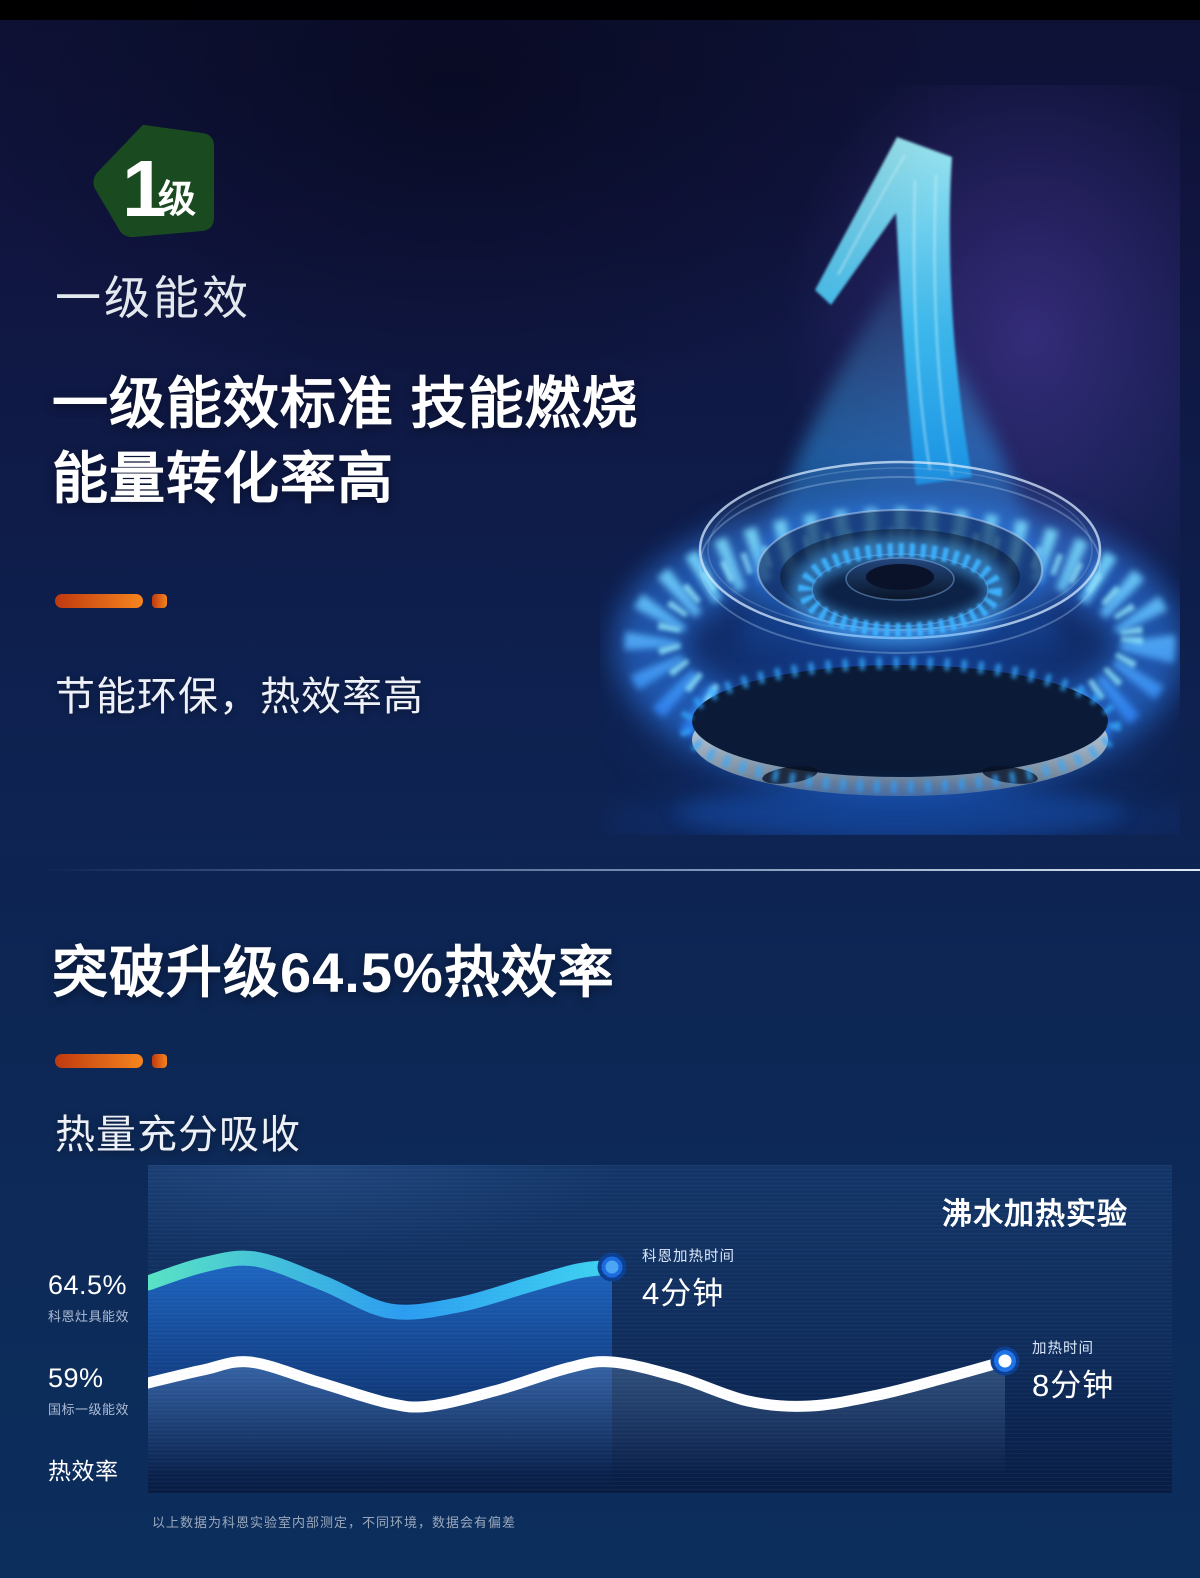 Image resolution: width=1200 pixels, height=1578 pixels. Describe the element at coordinates (600, 10) in the screenshot. I see `top-black-bar` at that location.